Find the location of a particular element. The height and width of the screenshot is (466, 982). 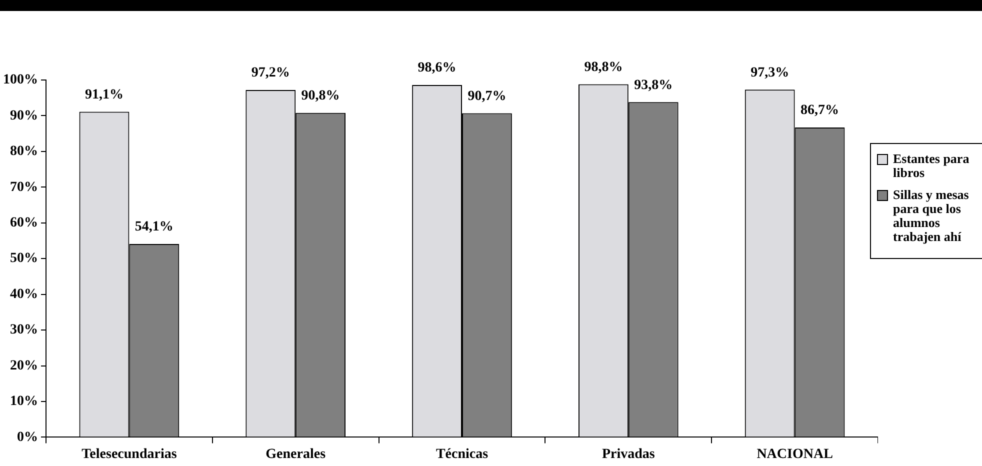

y-tick-label: 0% is located at coordinates (27, 437).